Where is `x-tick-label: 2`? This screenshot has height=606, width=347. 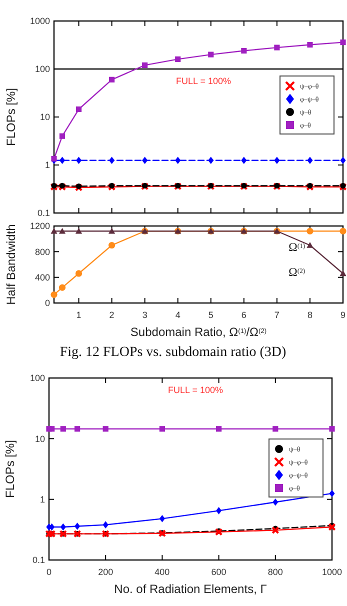
x-tick-label: 2 is located at coordinates (111, 315).